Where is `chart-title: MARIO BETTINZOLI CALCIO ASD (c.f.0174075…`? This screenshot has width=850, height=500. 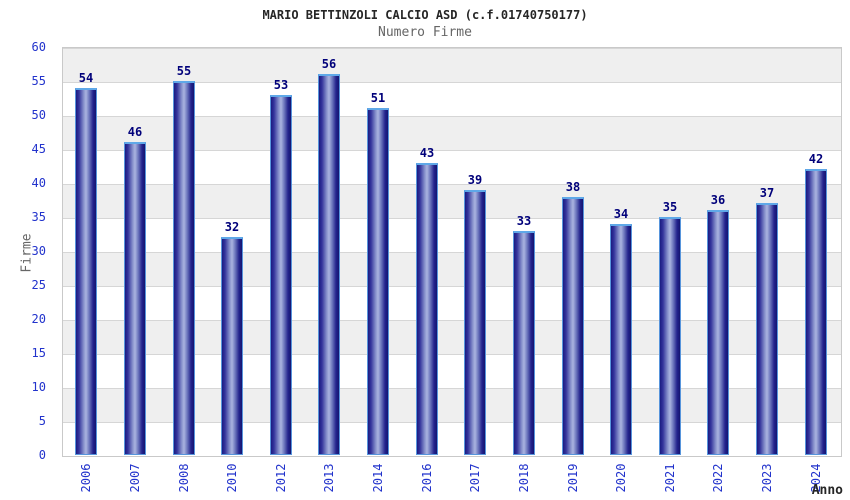
chart-title: MARIO BETTINZOLI CALCIO ASD (c.f.0174075… is located at coordinates (425, 15).